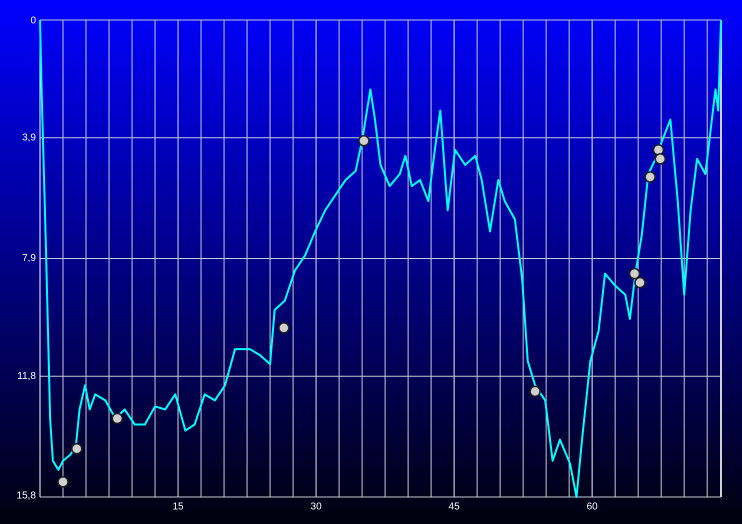 The image size is (742, 524). What do you see at coordinates (33, 21) in the screenshot?
I see `y-tick-label: 0` at bounding box center [33, 21].